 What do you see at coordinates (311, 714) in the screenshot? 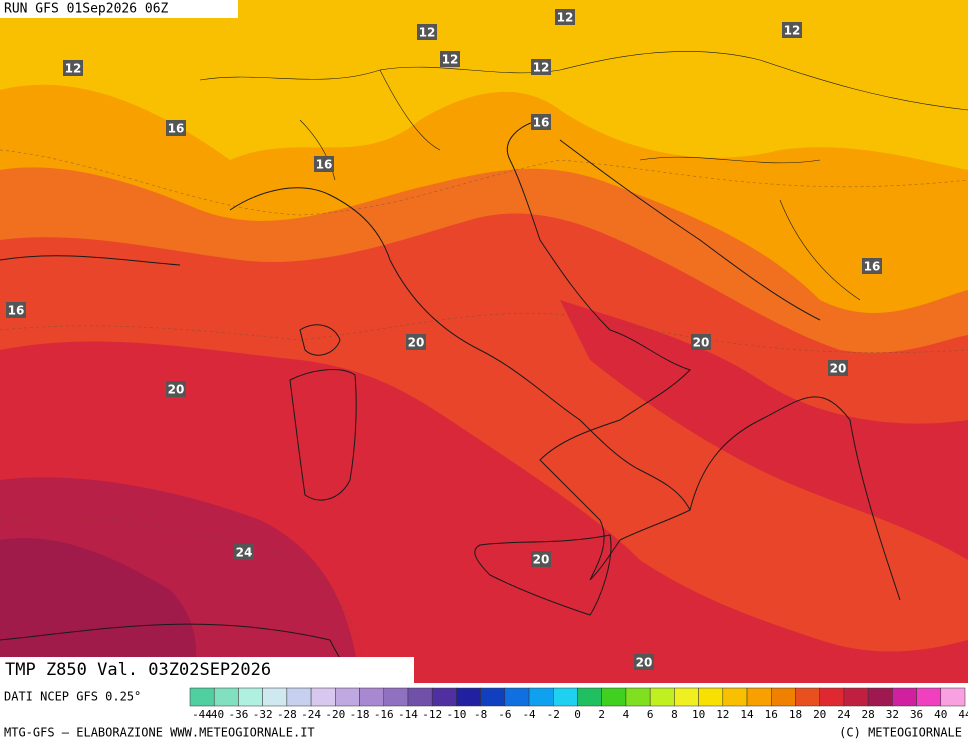
I see `colorbar-tick-label: -24` at bounding box center [311, 714].